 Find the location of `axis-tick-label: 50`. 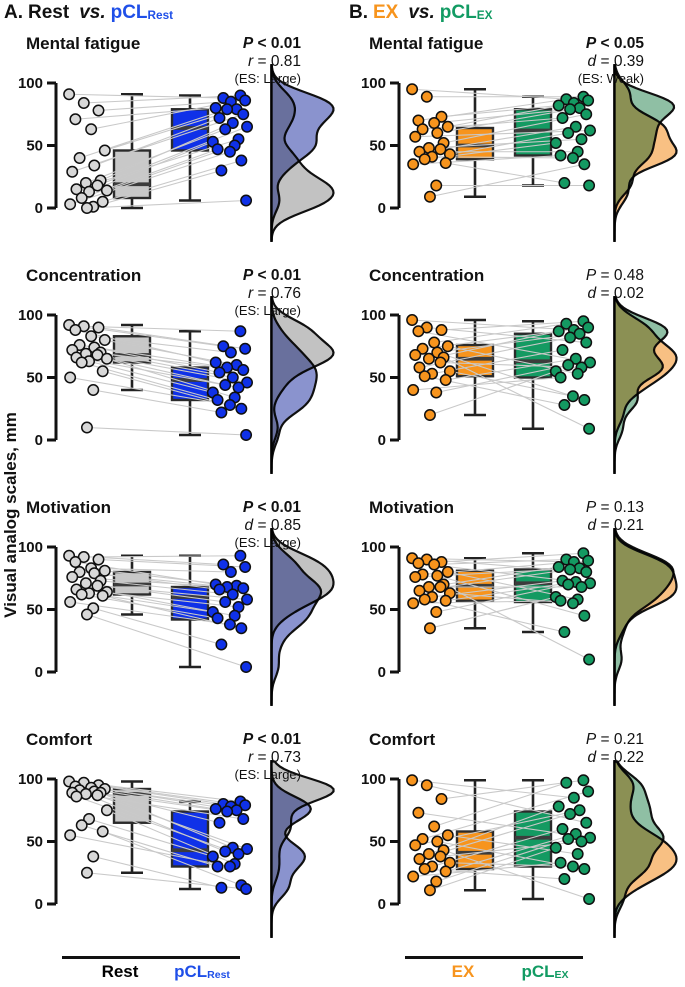

axis-tick-label: 50 is located at coordinates (34, 842).